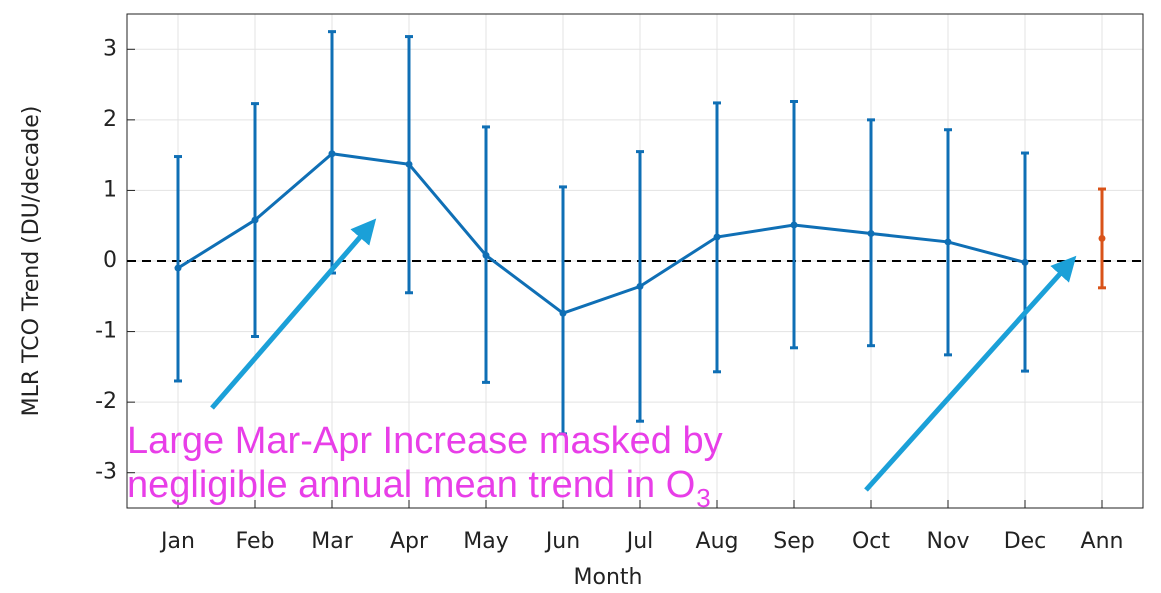 The height and width of the screenshot is (593, 1161). What do you see at coordinates (106, 331) in the screenshot?
I see `y-tick-label: -1` at bounding box center [106, 331].